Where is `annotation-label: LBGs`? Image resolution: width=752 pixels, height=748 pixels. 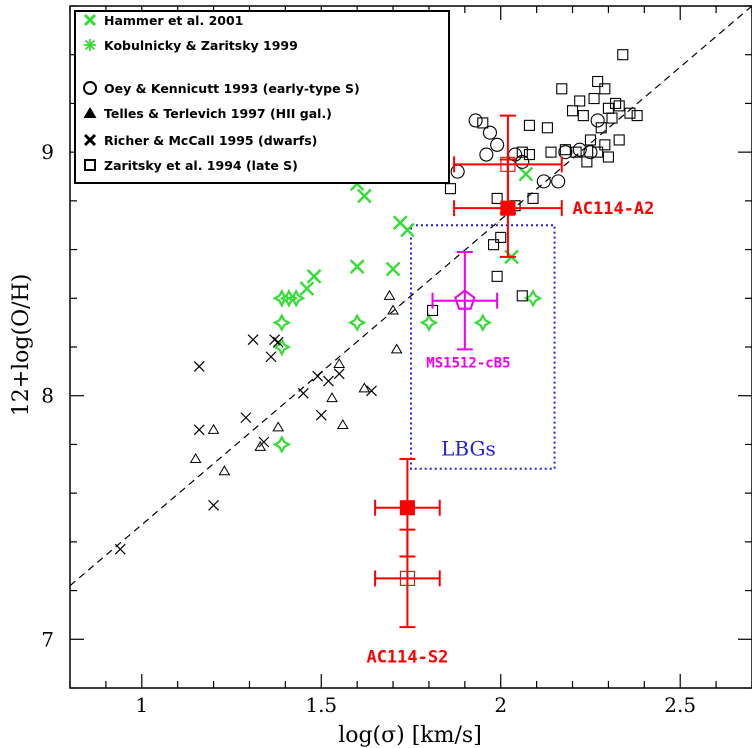
annotation-label: LBGs is located at coordinates (468, 448).